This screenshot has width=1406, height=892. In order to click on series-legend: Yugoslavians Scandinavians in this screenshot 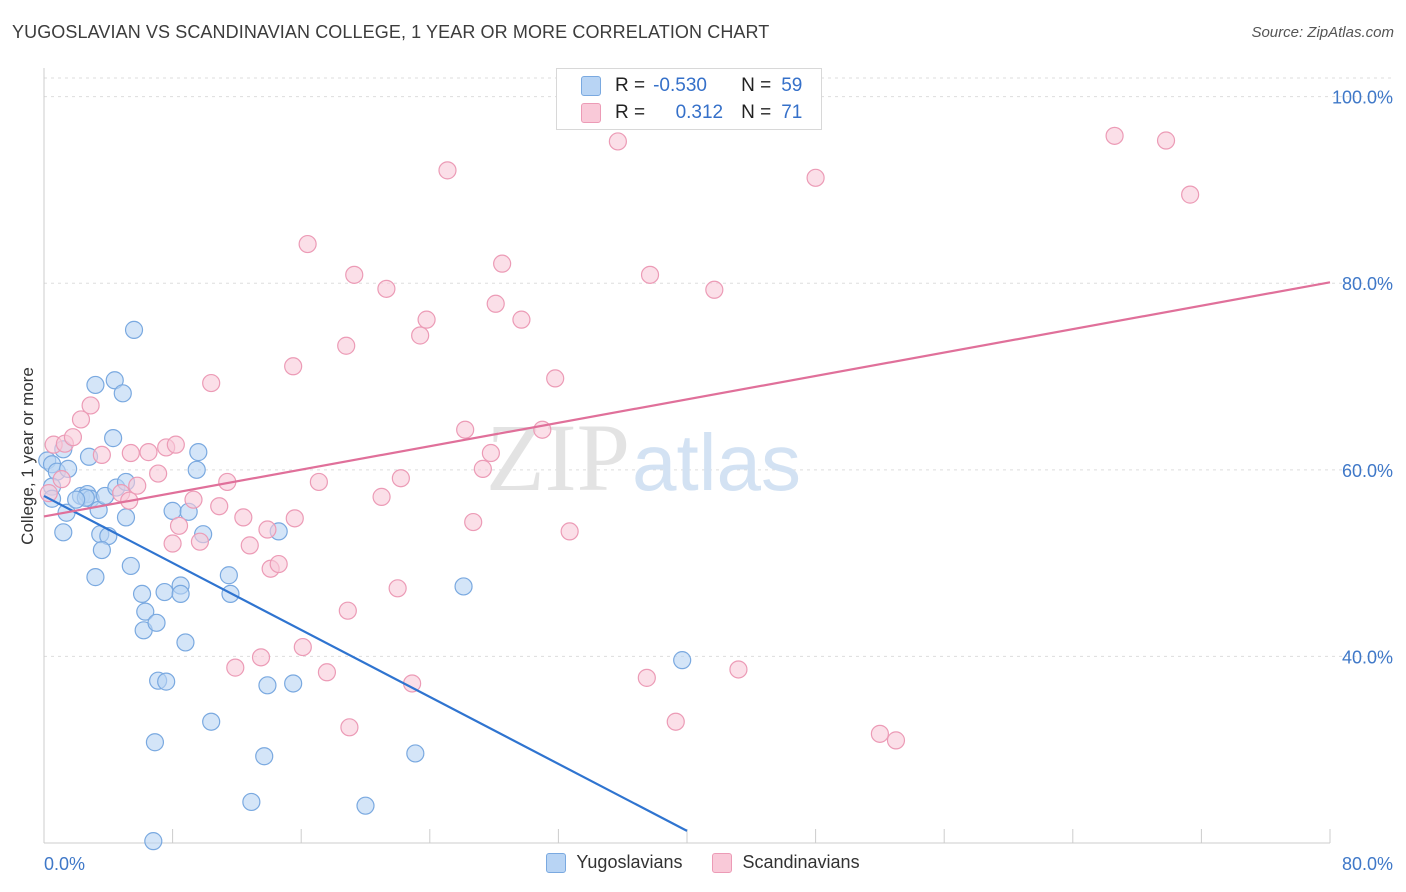, I will do `click(703, 862)`.